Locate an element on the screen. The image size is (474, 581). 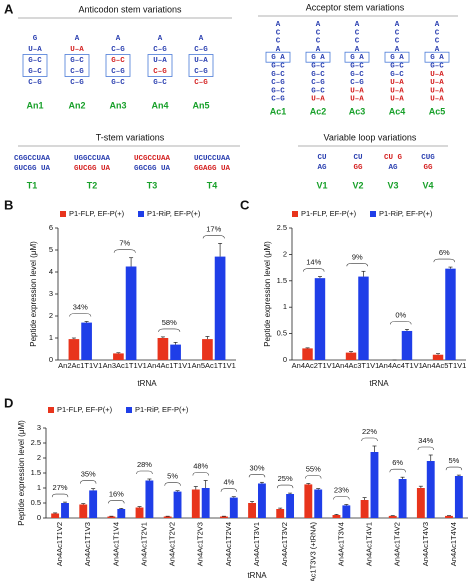
y-tick-label: 4 is located at coordinates (51, 271).